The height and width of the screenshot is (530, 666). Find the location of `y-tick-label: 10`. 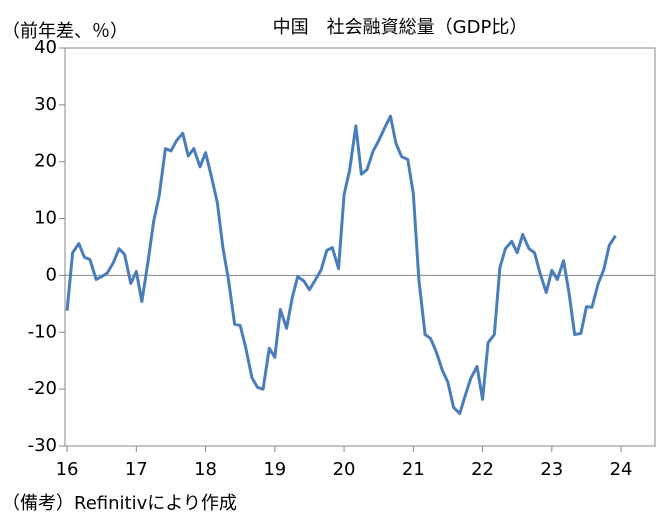

y-tick-label: 10 is located at coordinates (45, 218).